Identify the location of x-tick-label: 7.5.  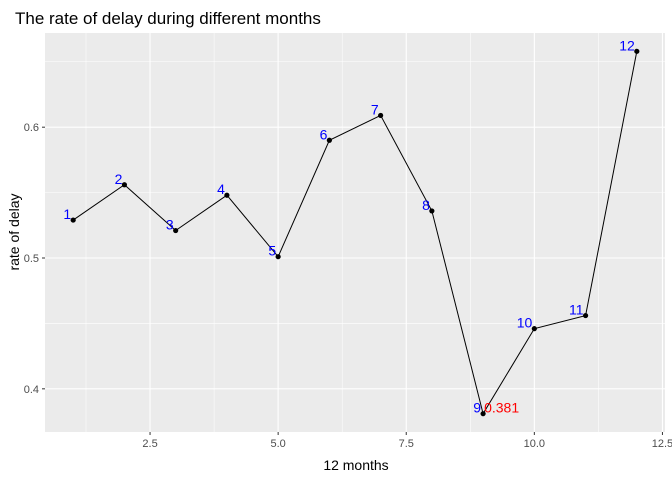
(406, 444).